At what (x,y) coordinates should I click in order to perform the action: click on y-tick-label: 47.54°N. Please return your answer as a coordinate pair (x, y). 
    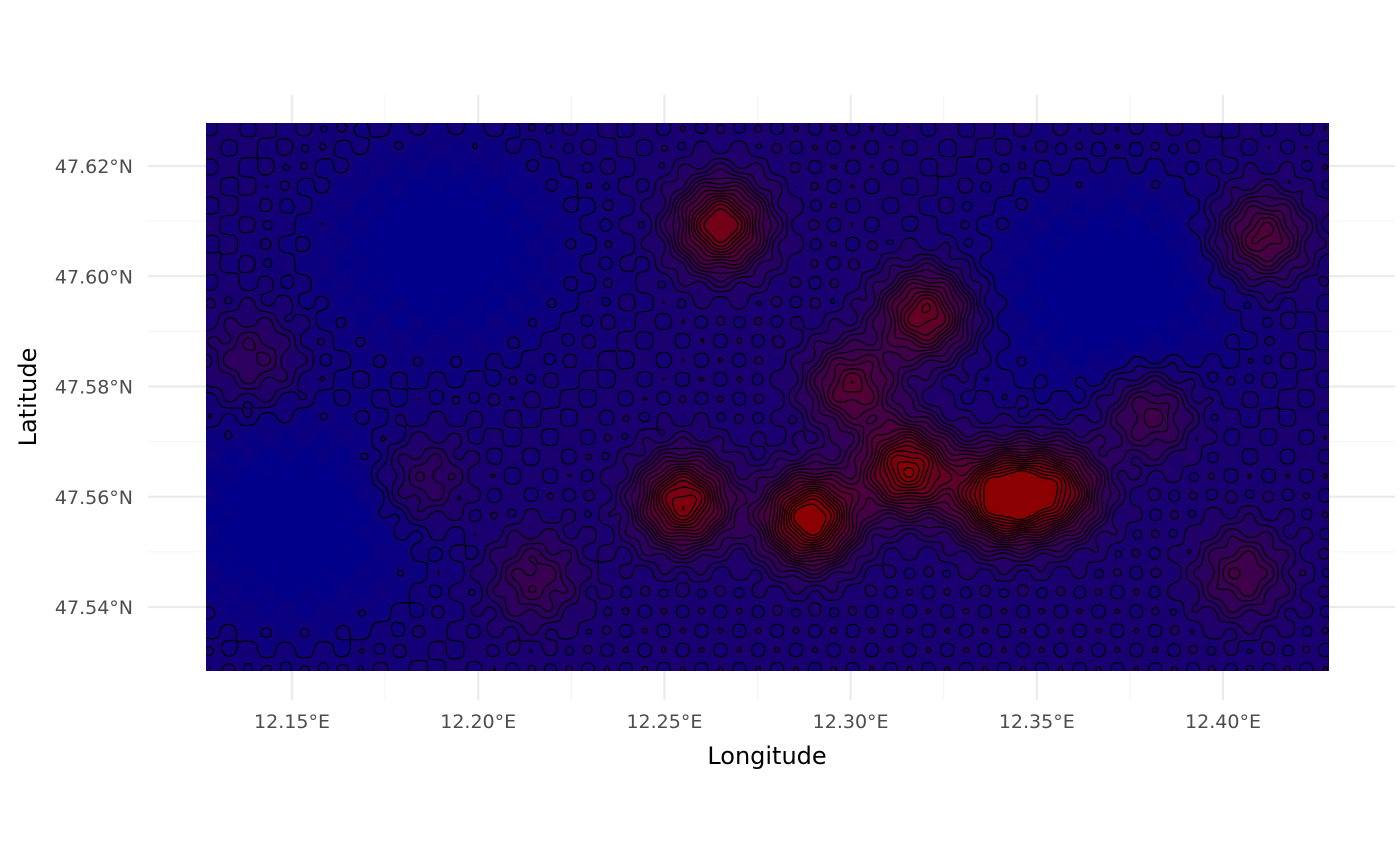
    Looking at the image, I should click on (94, 608).